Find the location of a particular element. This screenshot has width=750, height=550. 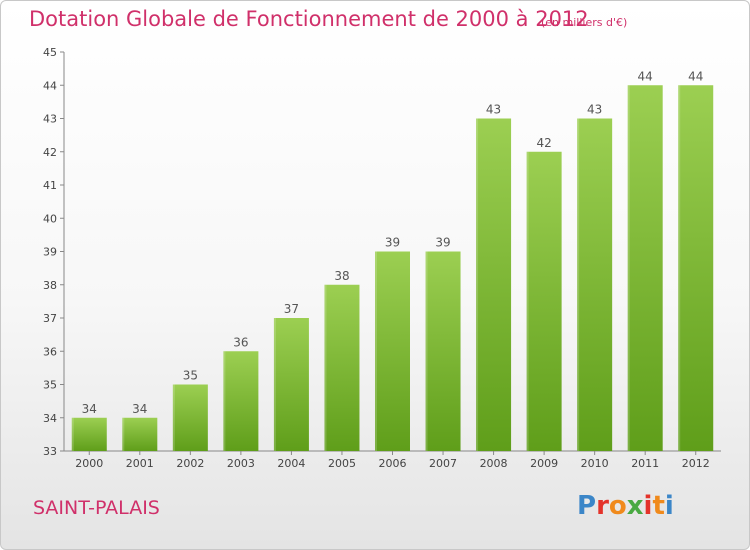

x-tick-label: 2007 is located at coordinates (443, 463).